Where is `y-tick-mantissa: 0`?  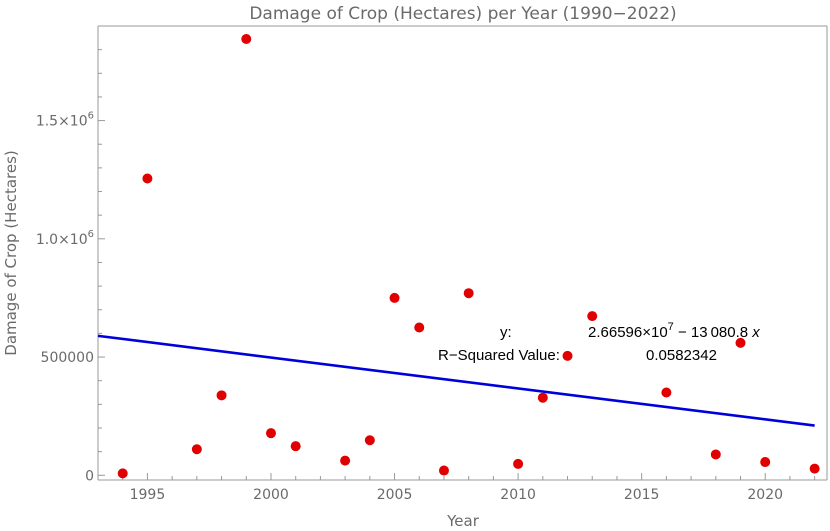
y-tick-mantissa: 0 is located at coordinates (89, 476).